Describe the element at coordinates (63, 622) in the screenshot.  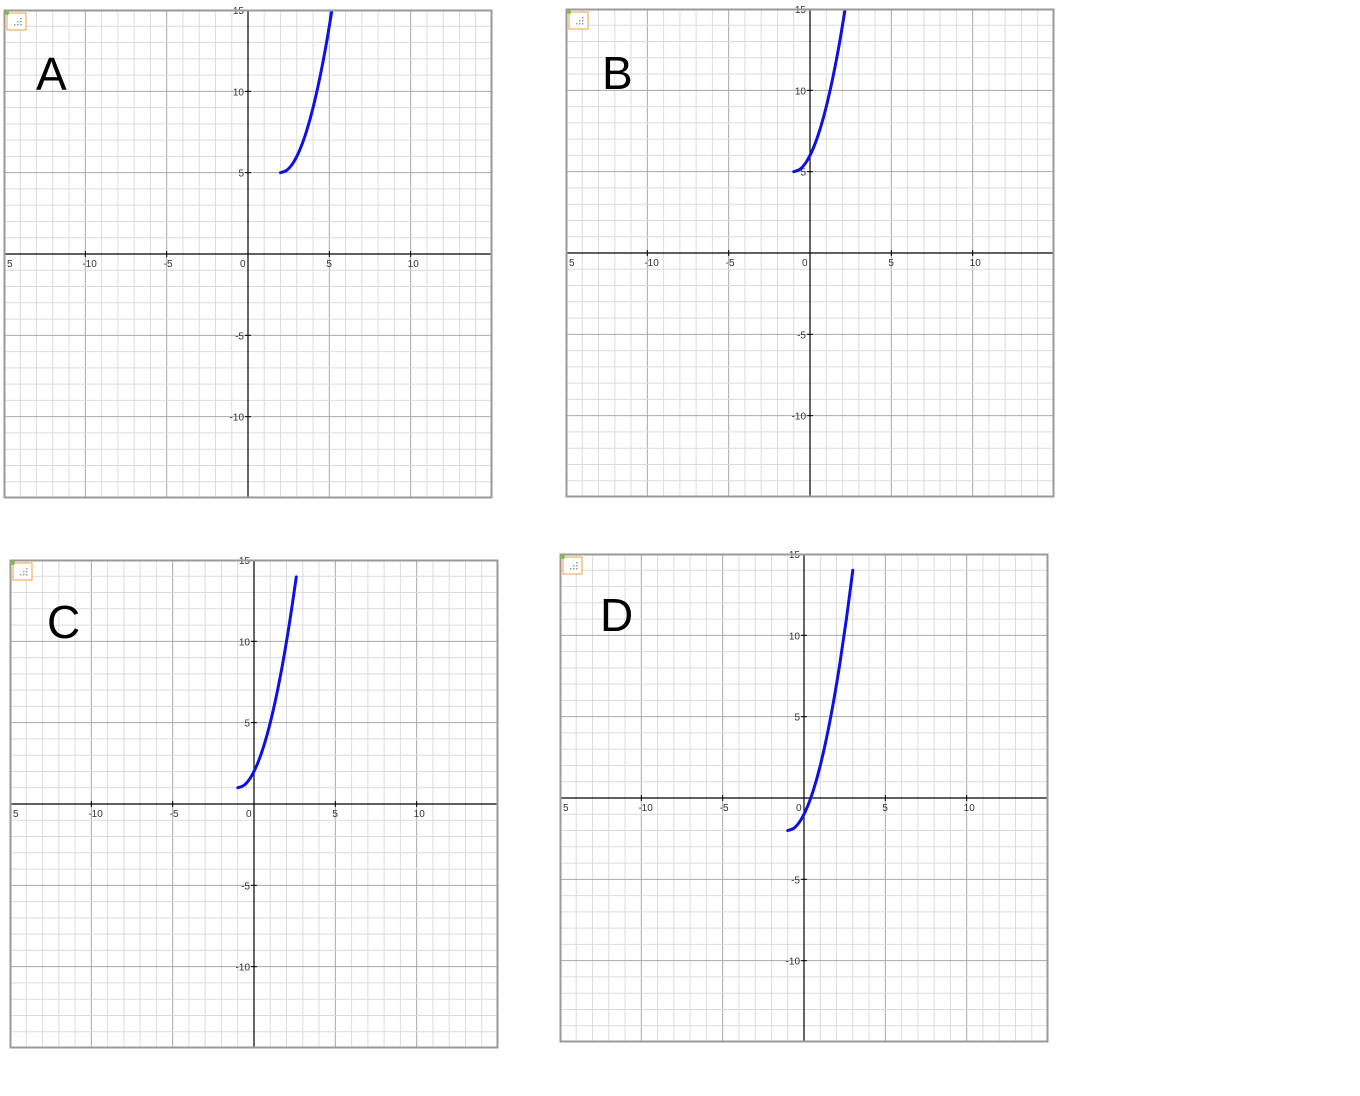
I see `panel-letter: C` at that location.